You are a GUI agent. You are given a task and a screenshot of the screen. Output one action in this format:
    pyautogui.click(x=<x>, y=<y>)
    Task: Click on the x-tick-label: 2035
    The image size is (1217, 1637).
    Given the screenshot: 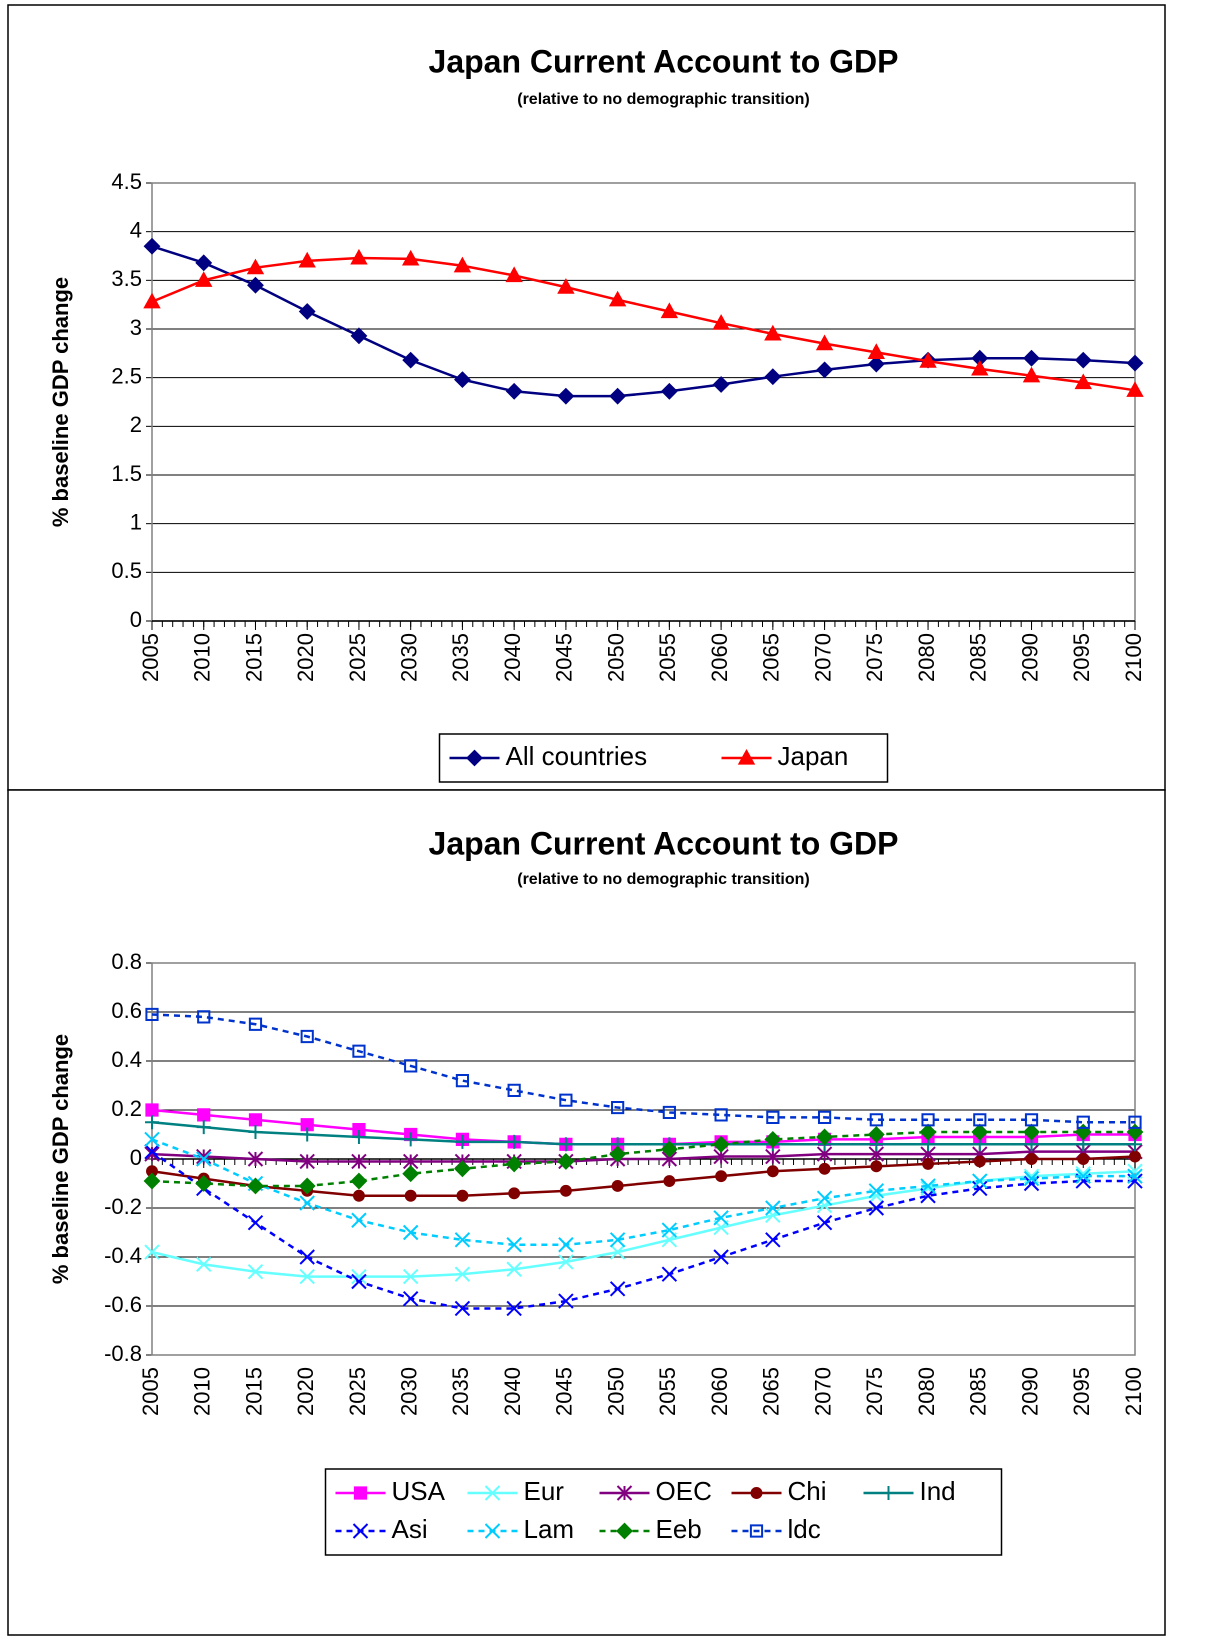 What is the action you would take?
    pyautogui.click(x=460, y=1391)
    